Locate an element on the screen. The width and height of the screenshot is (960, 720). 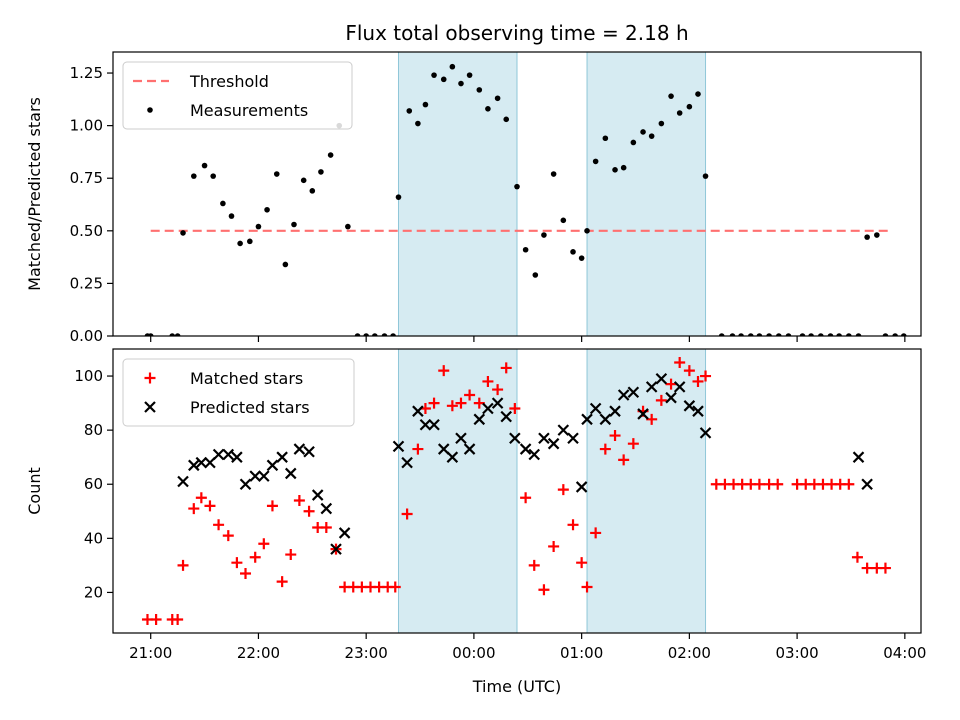
x-tick-label: 22:00 is located at coordinates (258, 653).